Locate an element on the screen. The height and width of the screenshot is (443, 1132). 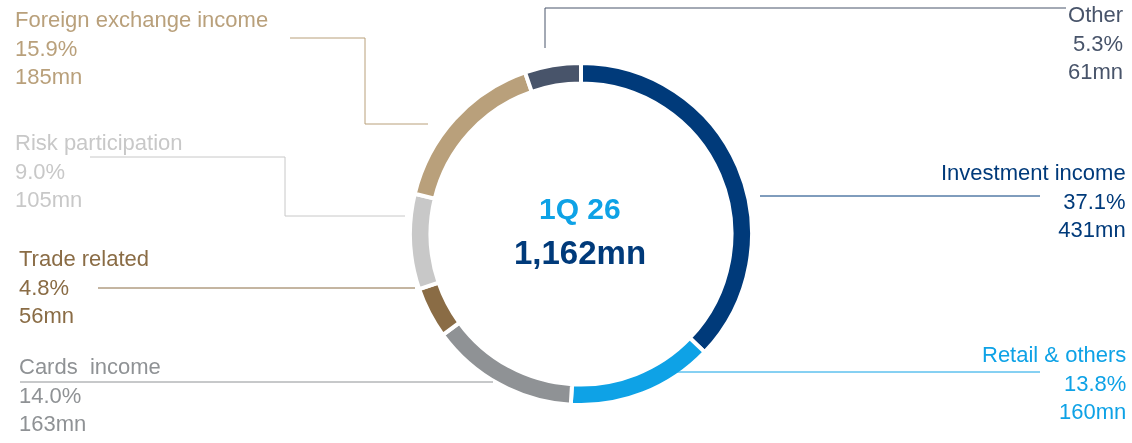
slice-label: Cards income is located at coordinates (90, 366).